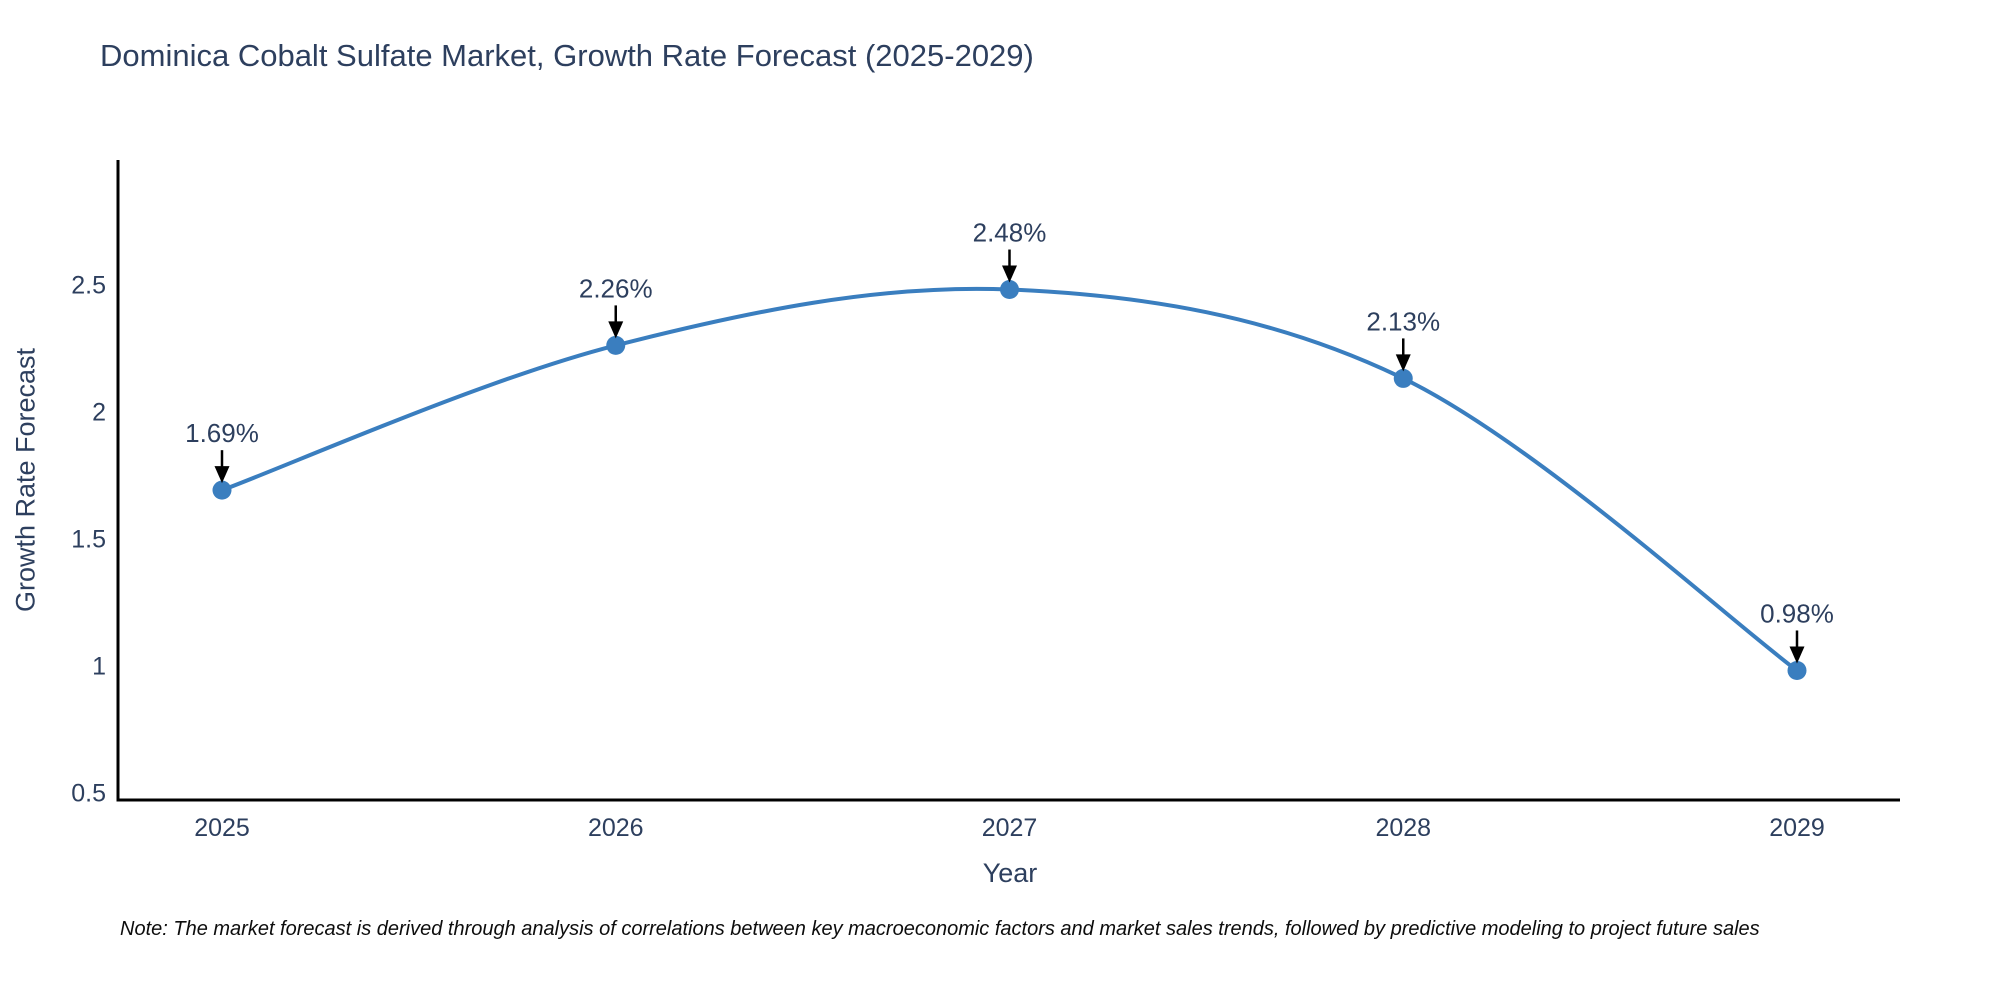  I want to click on x-tick-label: 2029, so click(1797, 828).